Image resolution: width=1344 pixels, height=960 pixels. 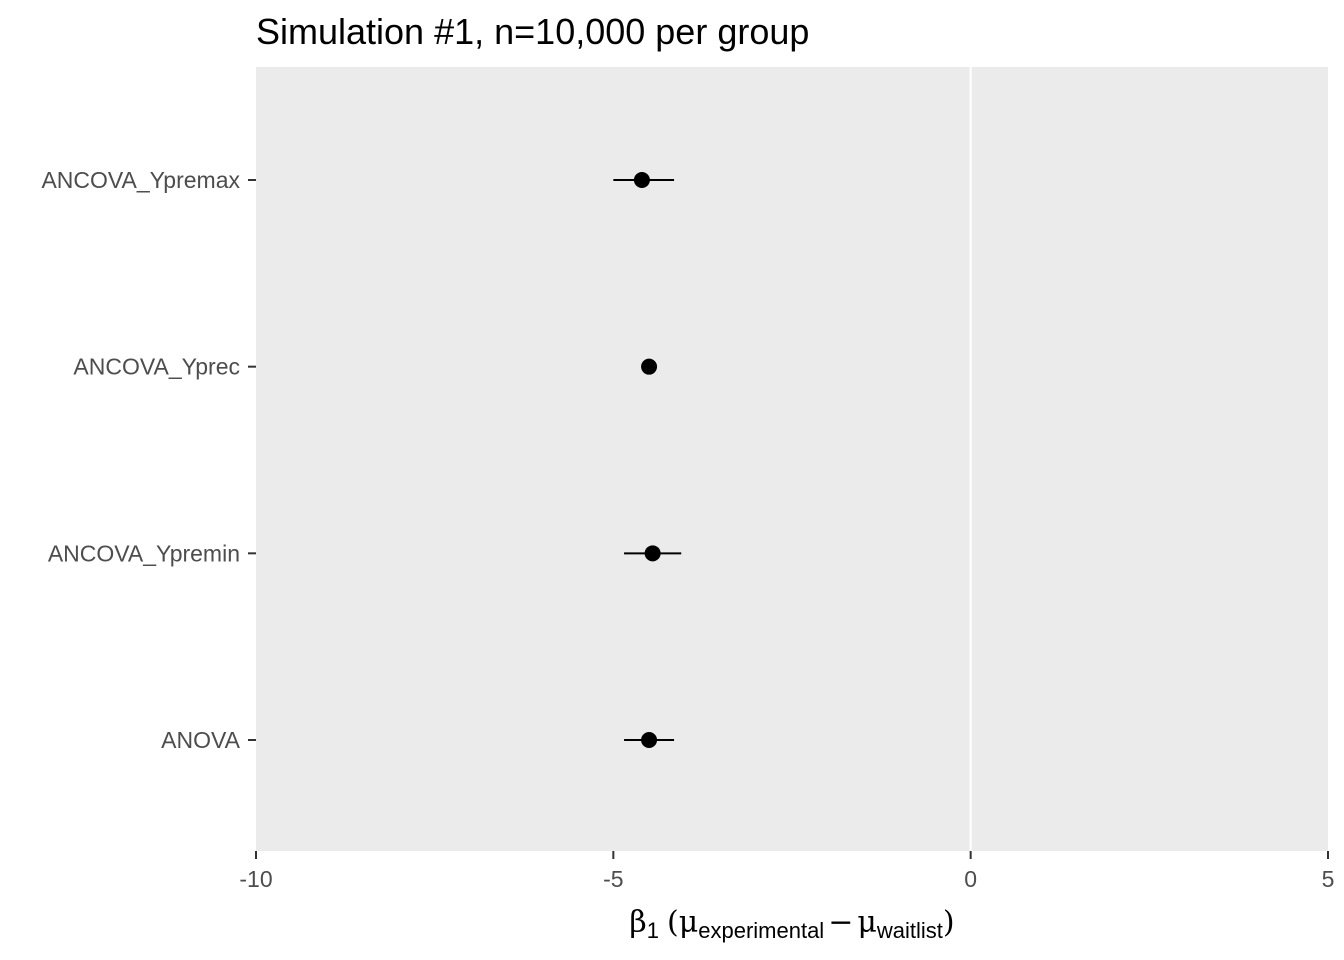 I want to click on chart-title: Simulation #1, n=10,000 per group, so click(x=532, y=31).